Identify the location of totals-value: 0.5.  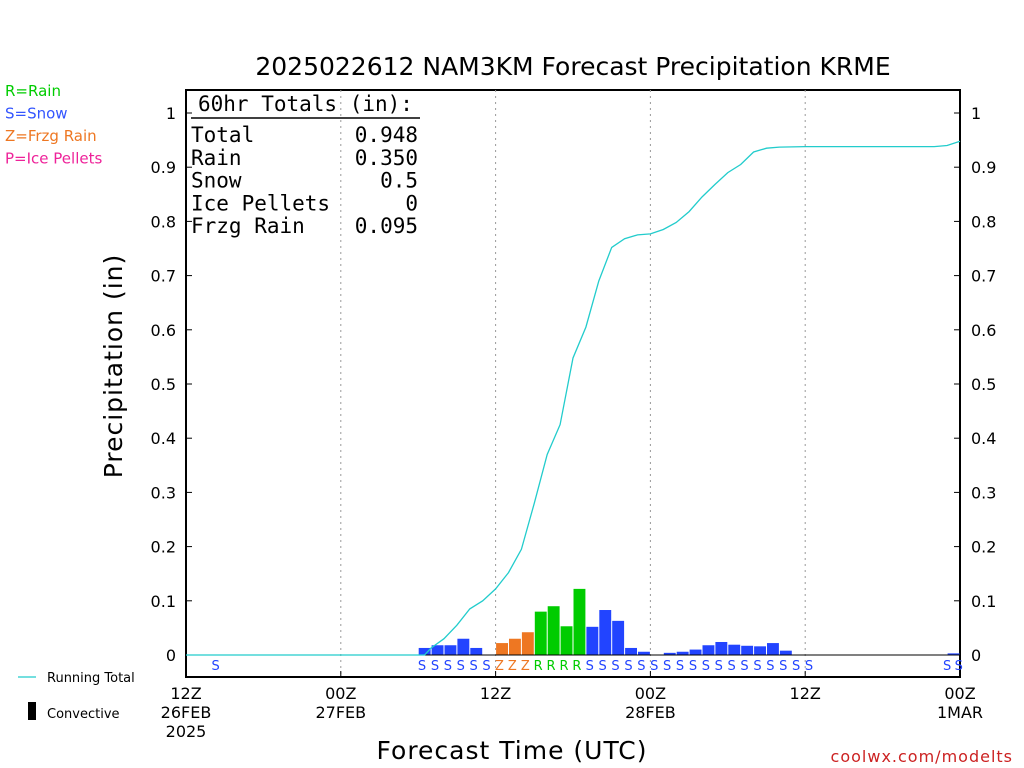
(399, 181).